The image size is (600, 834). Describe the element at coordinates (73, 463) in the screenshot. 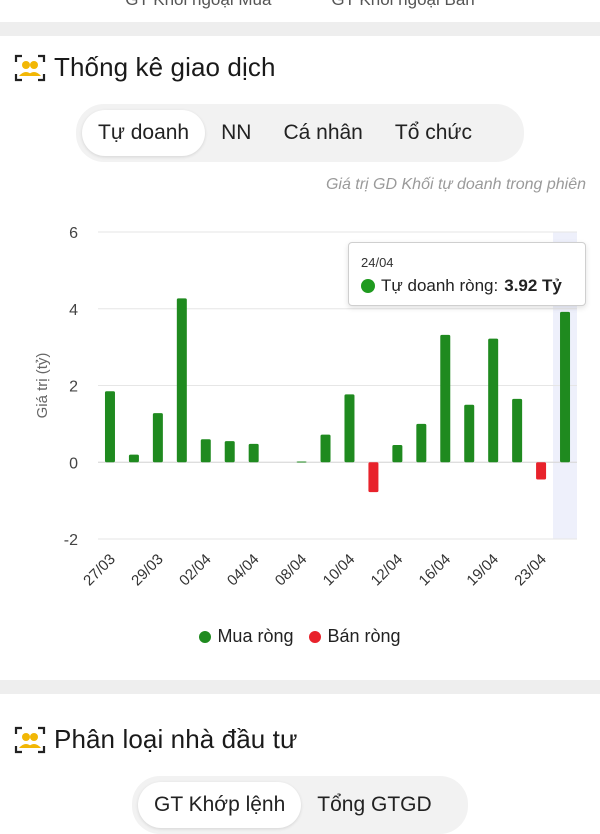

I see `y-tick-label: 0` at that location.